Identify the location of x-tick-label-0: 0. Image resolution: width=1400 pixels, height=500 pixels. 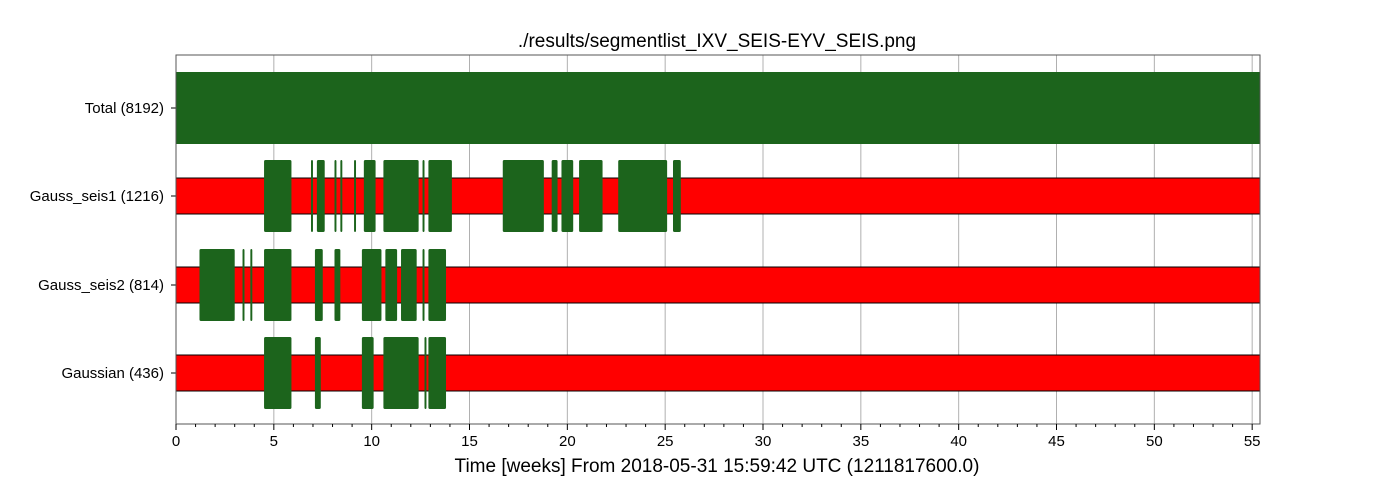
(176, 441).